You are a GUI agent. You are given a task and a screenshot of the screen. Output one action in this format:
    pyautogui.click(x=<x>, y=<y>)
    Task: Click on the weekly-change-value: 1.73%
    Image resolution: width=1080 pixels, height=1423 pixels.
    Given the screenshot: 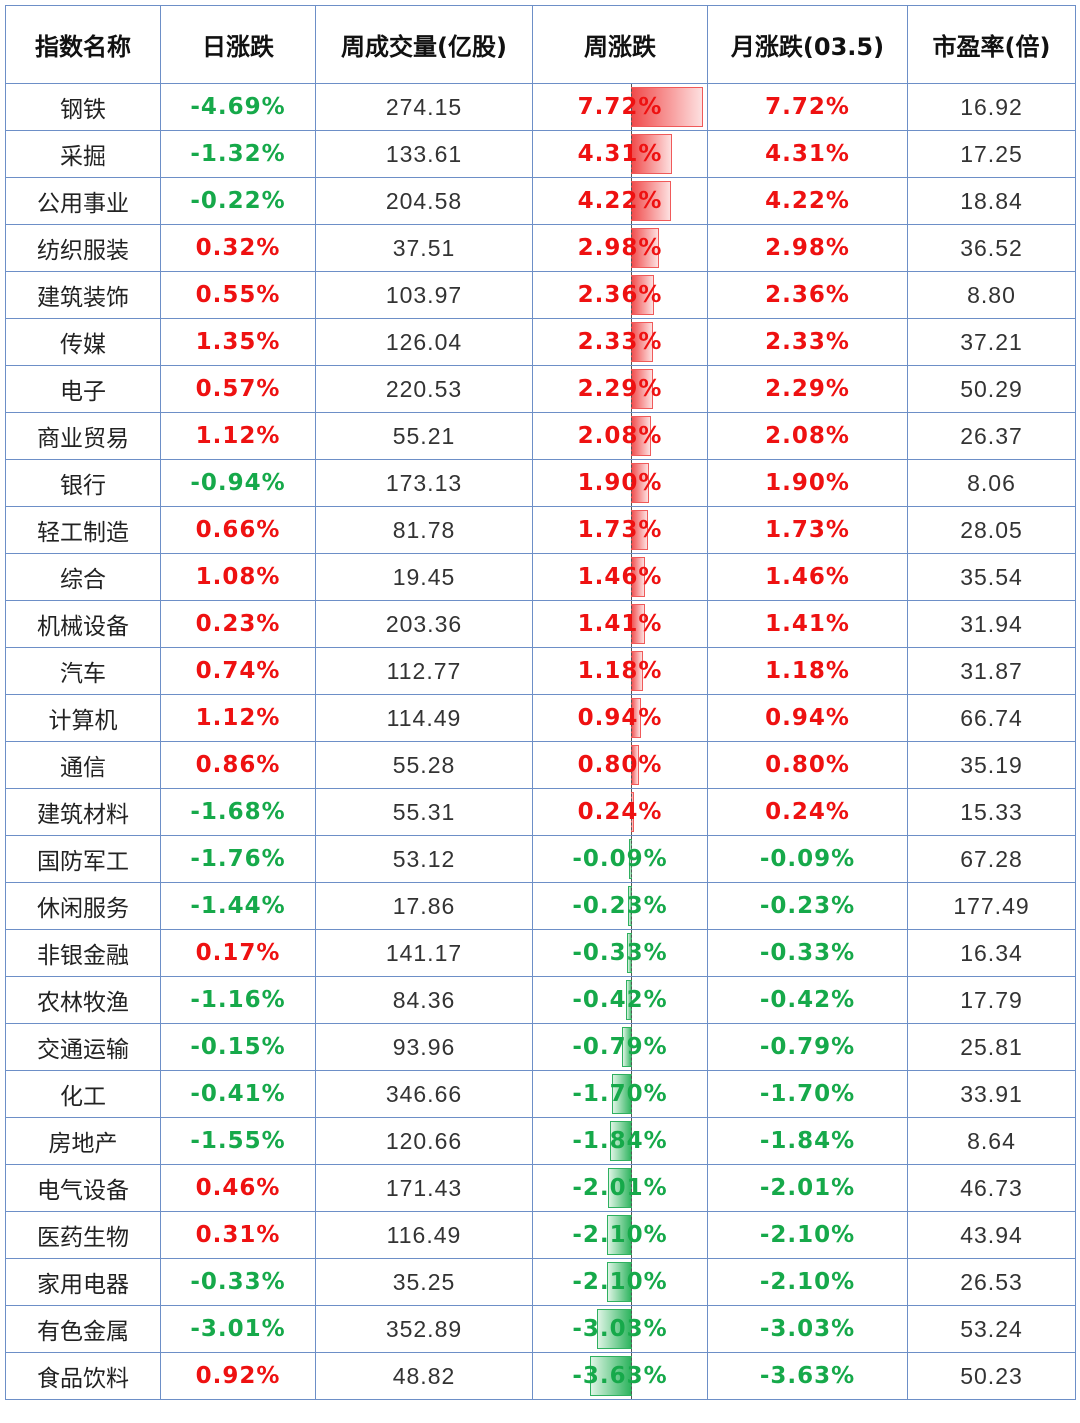 What is the action you would take?
    pyautogui.click(x=620, y=530)
    